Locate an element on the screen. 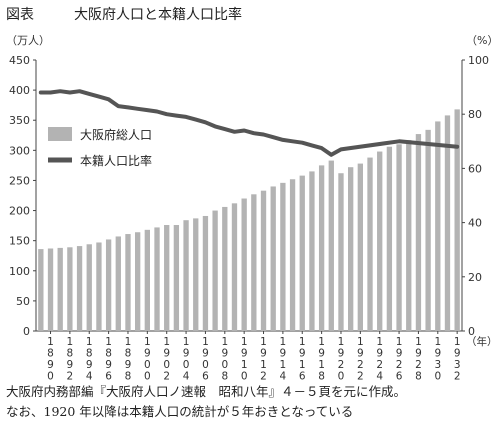  right-tick-label: 0 is located at coordinates (471, 331).